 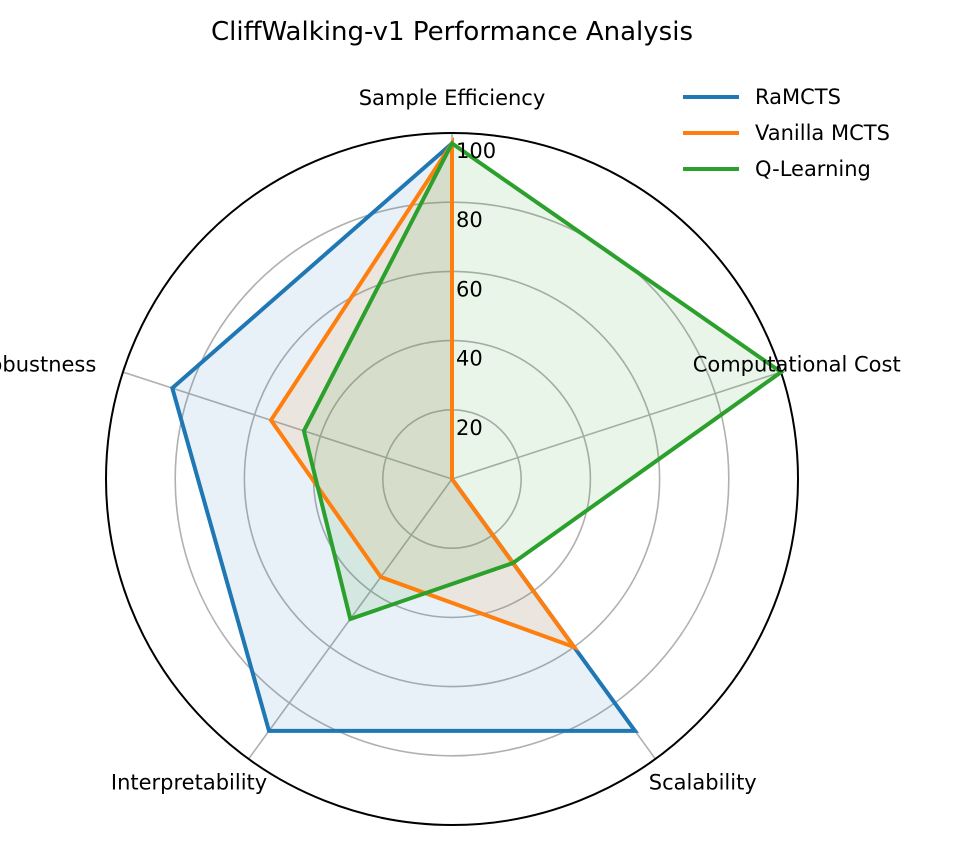 What do you see at coordinates (452, 32) in the screenshot?
I see `chart-title: CliffWalking-v1 Performance Analysis` at bounding box center [452, 32].